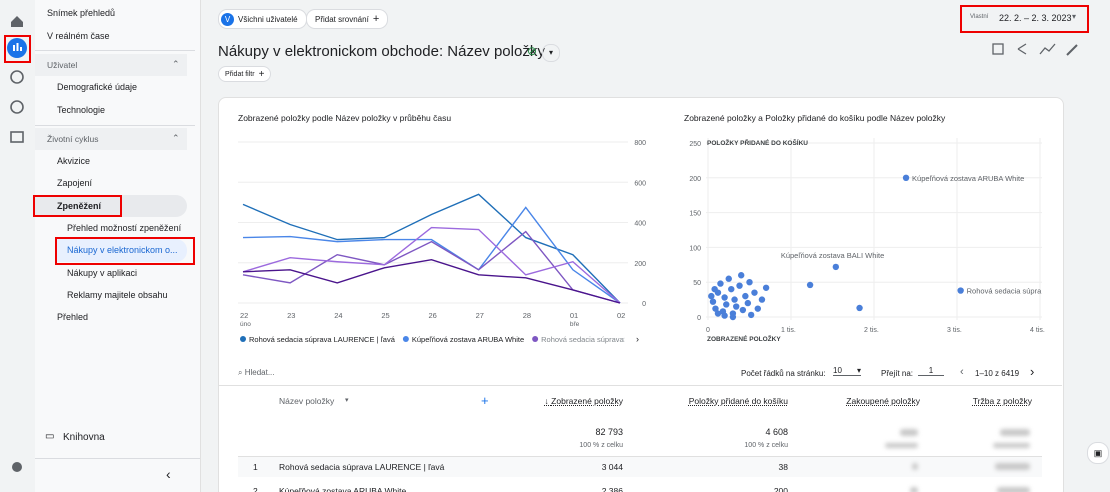 This screenshot has width=1110, height=492. Describe the element at coordinates (583, 401) in the screenshot. I see `column-header: ↓ Zobrazené položky` at that location.